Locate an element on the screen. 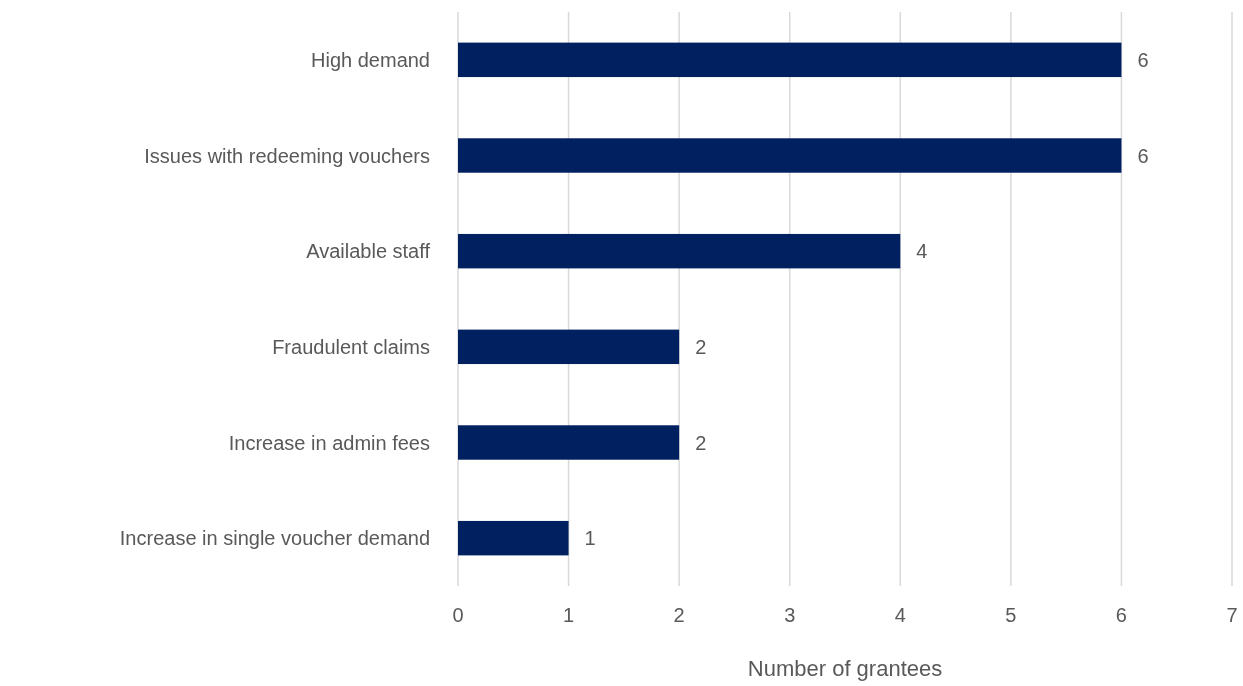 The image size is (1243, 686). x-tick-label: 2 is located at coordinates (679, 615).